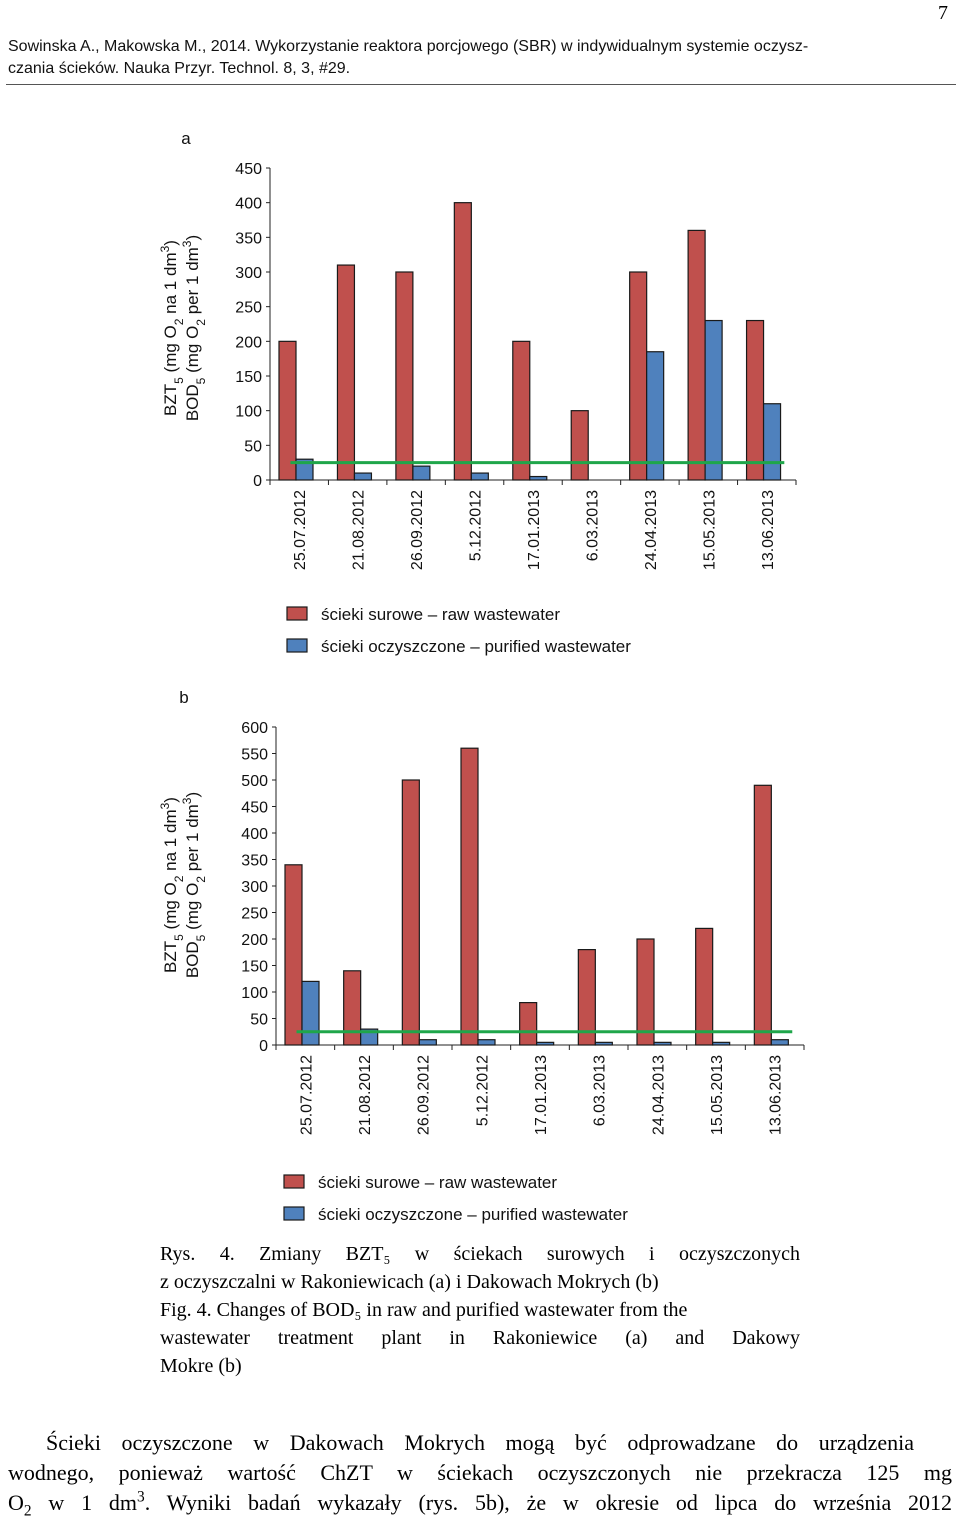  I want to click on y-tick-label: 500, so click(254, 781).